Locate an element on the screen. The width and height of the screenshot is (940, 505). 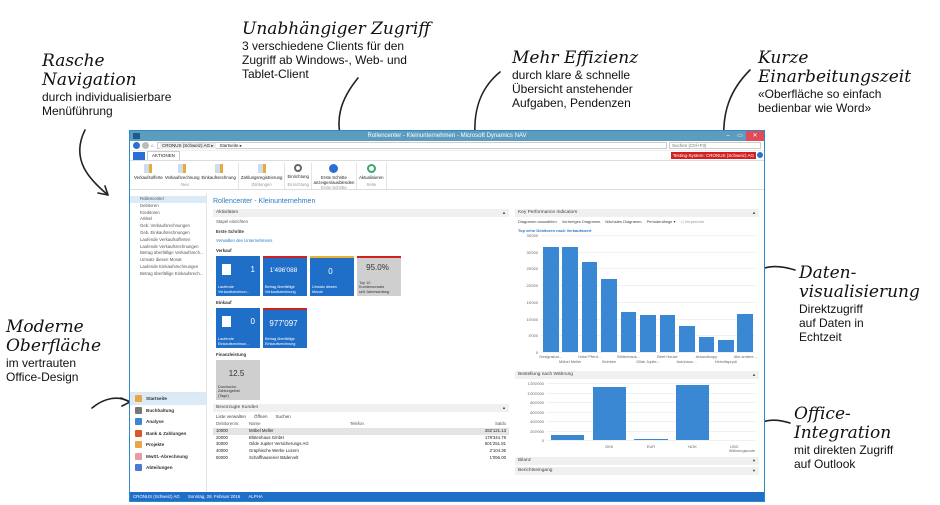
dept-bank: Bank & Zahlungen is located at coordinates (168, 434).